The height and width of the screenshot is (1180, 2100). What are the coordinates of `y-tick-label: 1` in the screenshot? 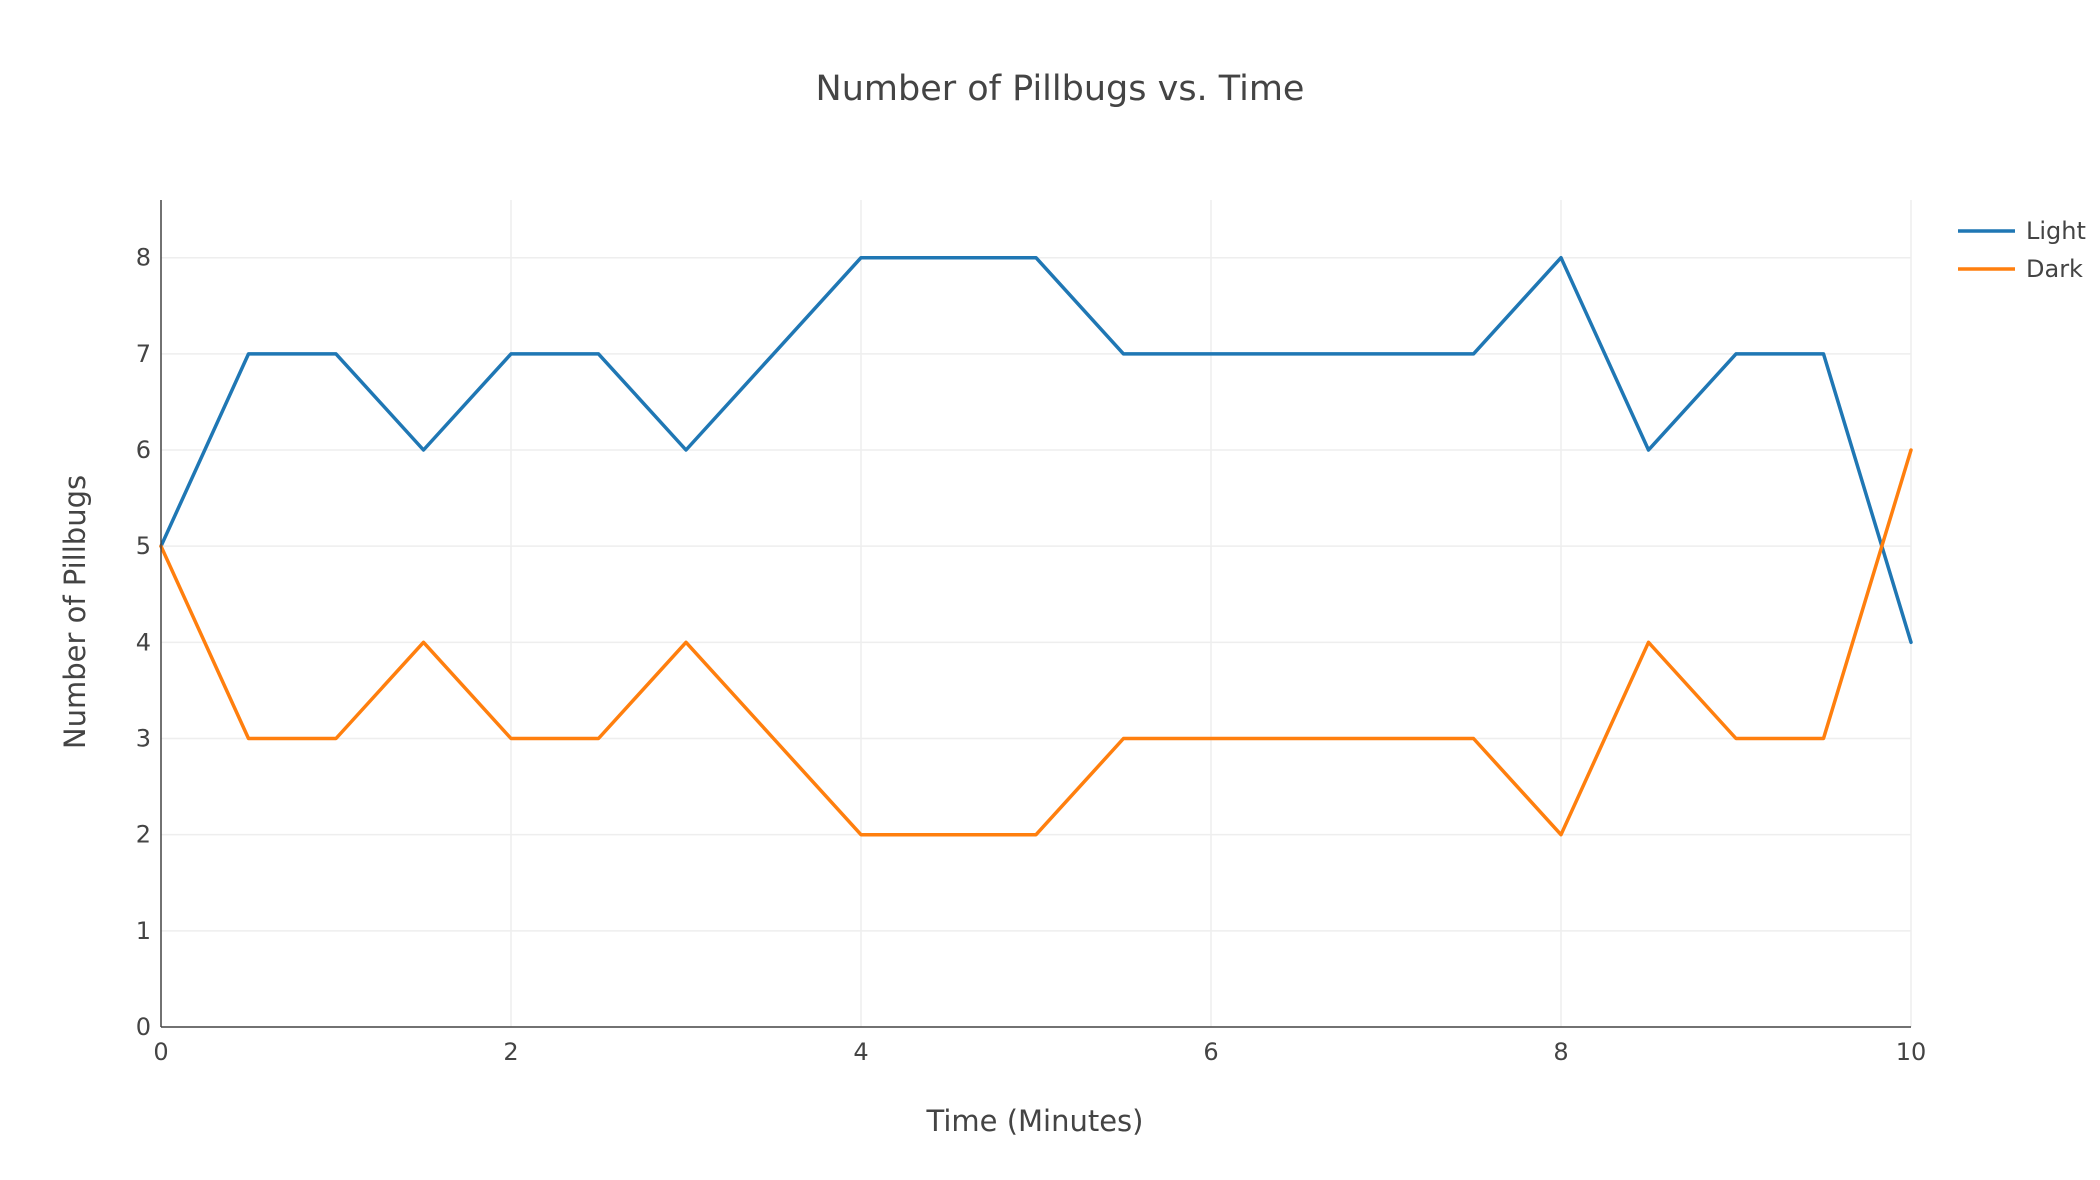 It's located at (143, 931).